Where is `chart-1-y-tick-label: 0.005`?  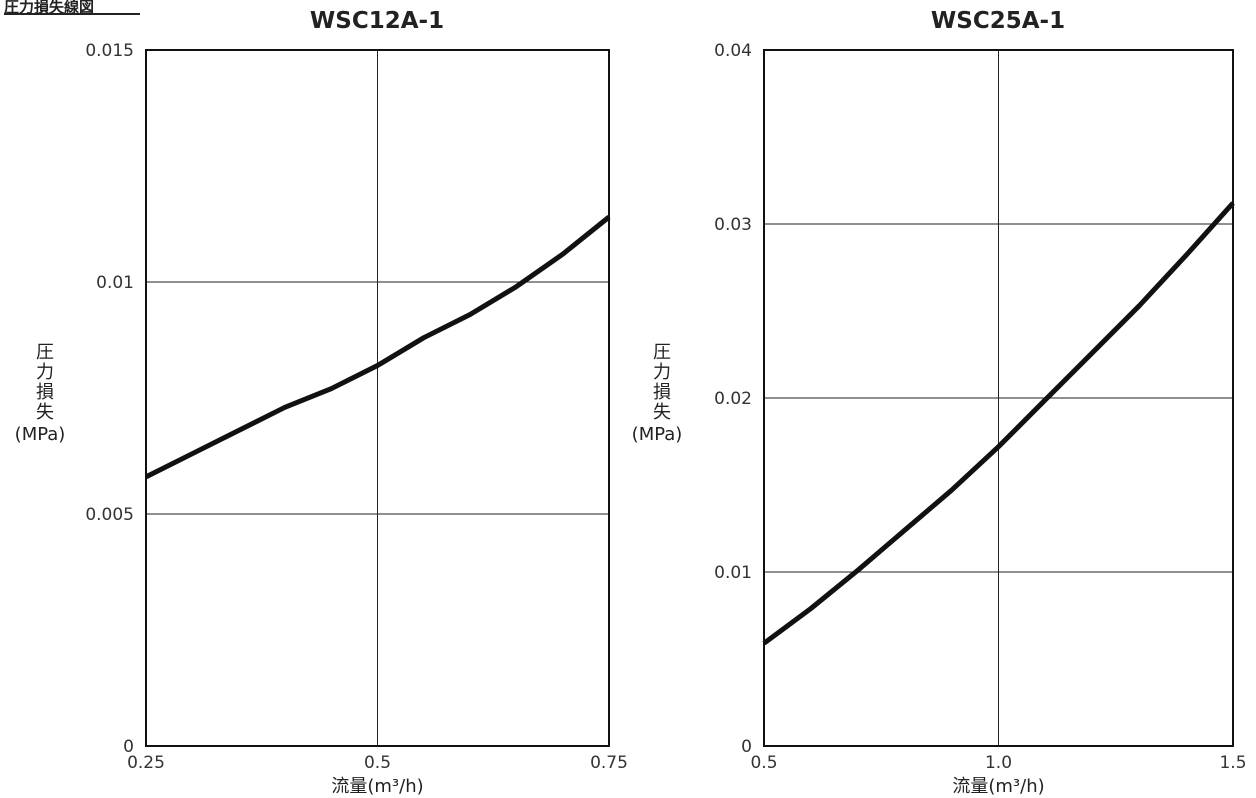 chart-1-y-tick-label: 0.005 is located at coordinates (109, 515).